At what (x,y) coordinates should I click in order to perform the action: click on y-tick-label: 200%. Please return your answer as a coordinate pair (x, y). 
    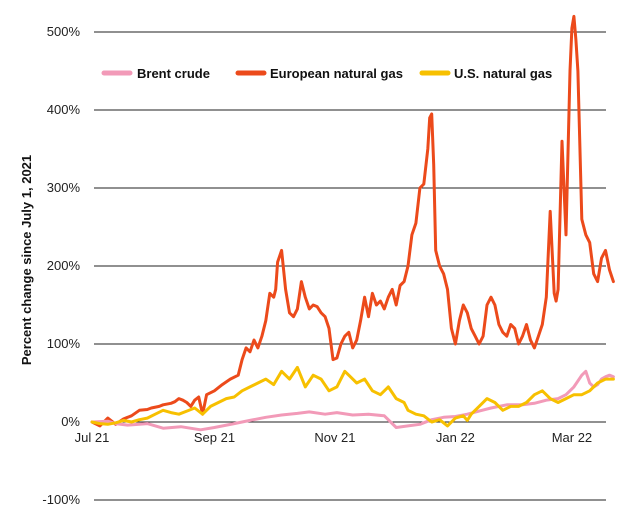
    Looking at the image, I should click on (64, 265).